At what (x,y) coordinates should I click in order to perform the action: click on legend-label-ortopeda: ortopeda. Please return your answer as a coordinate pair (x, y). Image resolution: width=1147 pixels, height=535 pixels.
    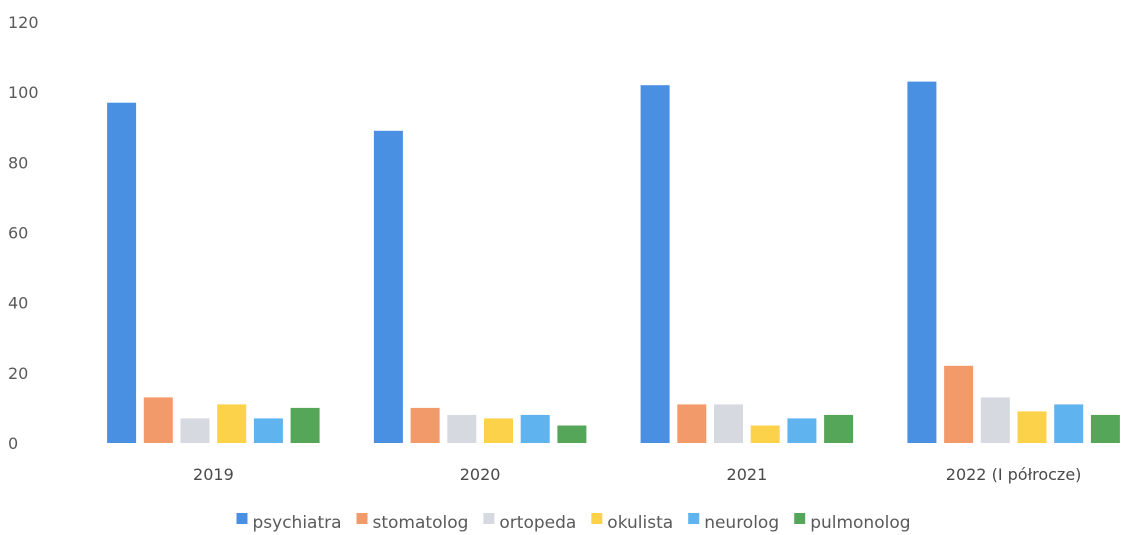
    Looking at the image, I should click on (537, 523).